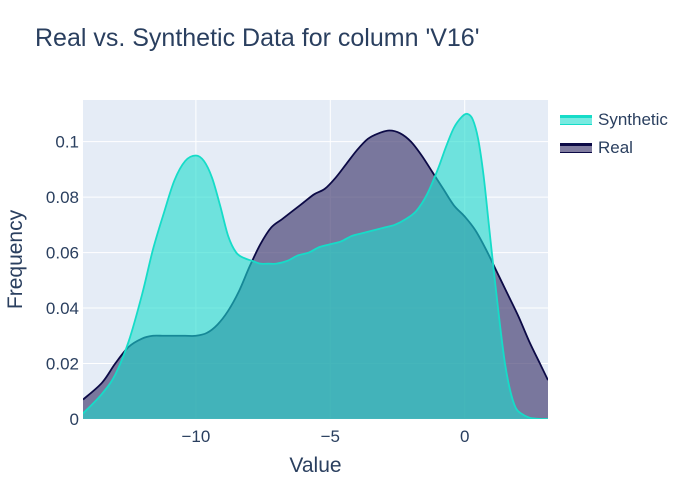 This screenshot has width=700, height=500. I want to click on x-axis-title: Value, so click(315, 465).